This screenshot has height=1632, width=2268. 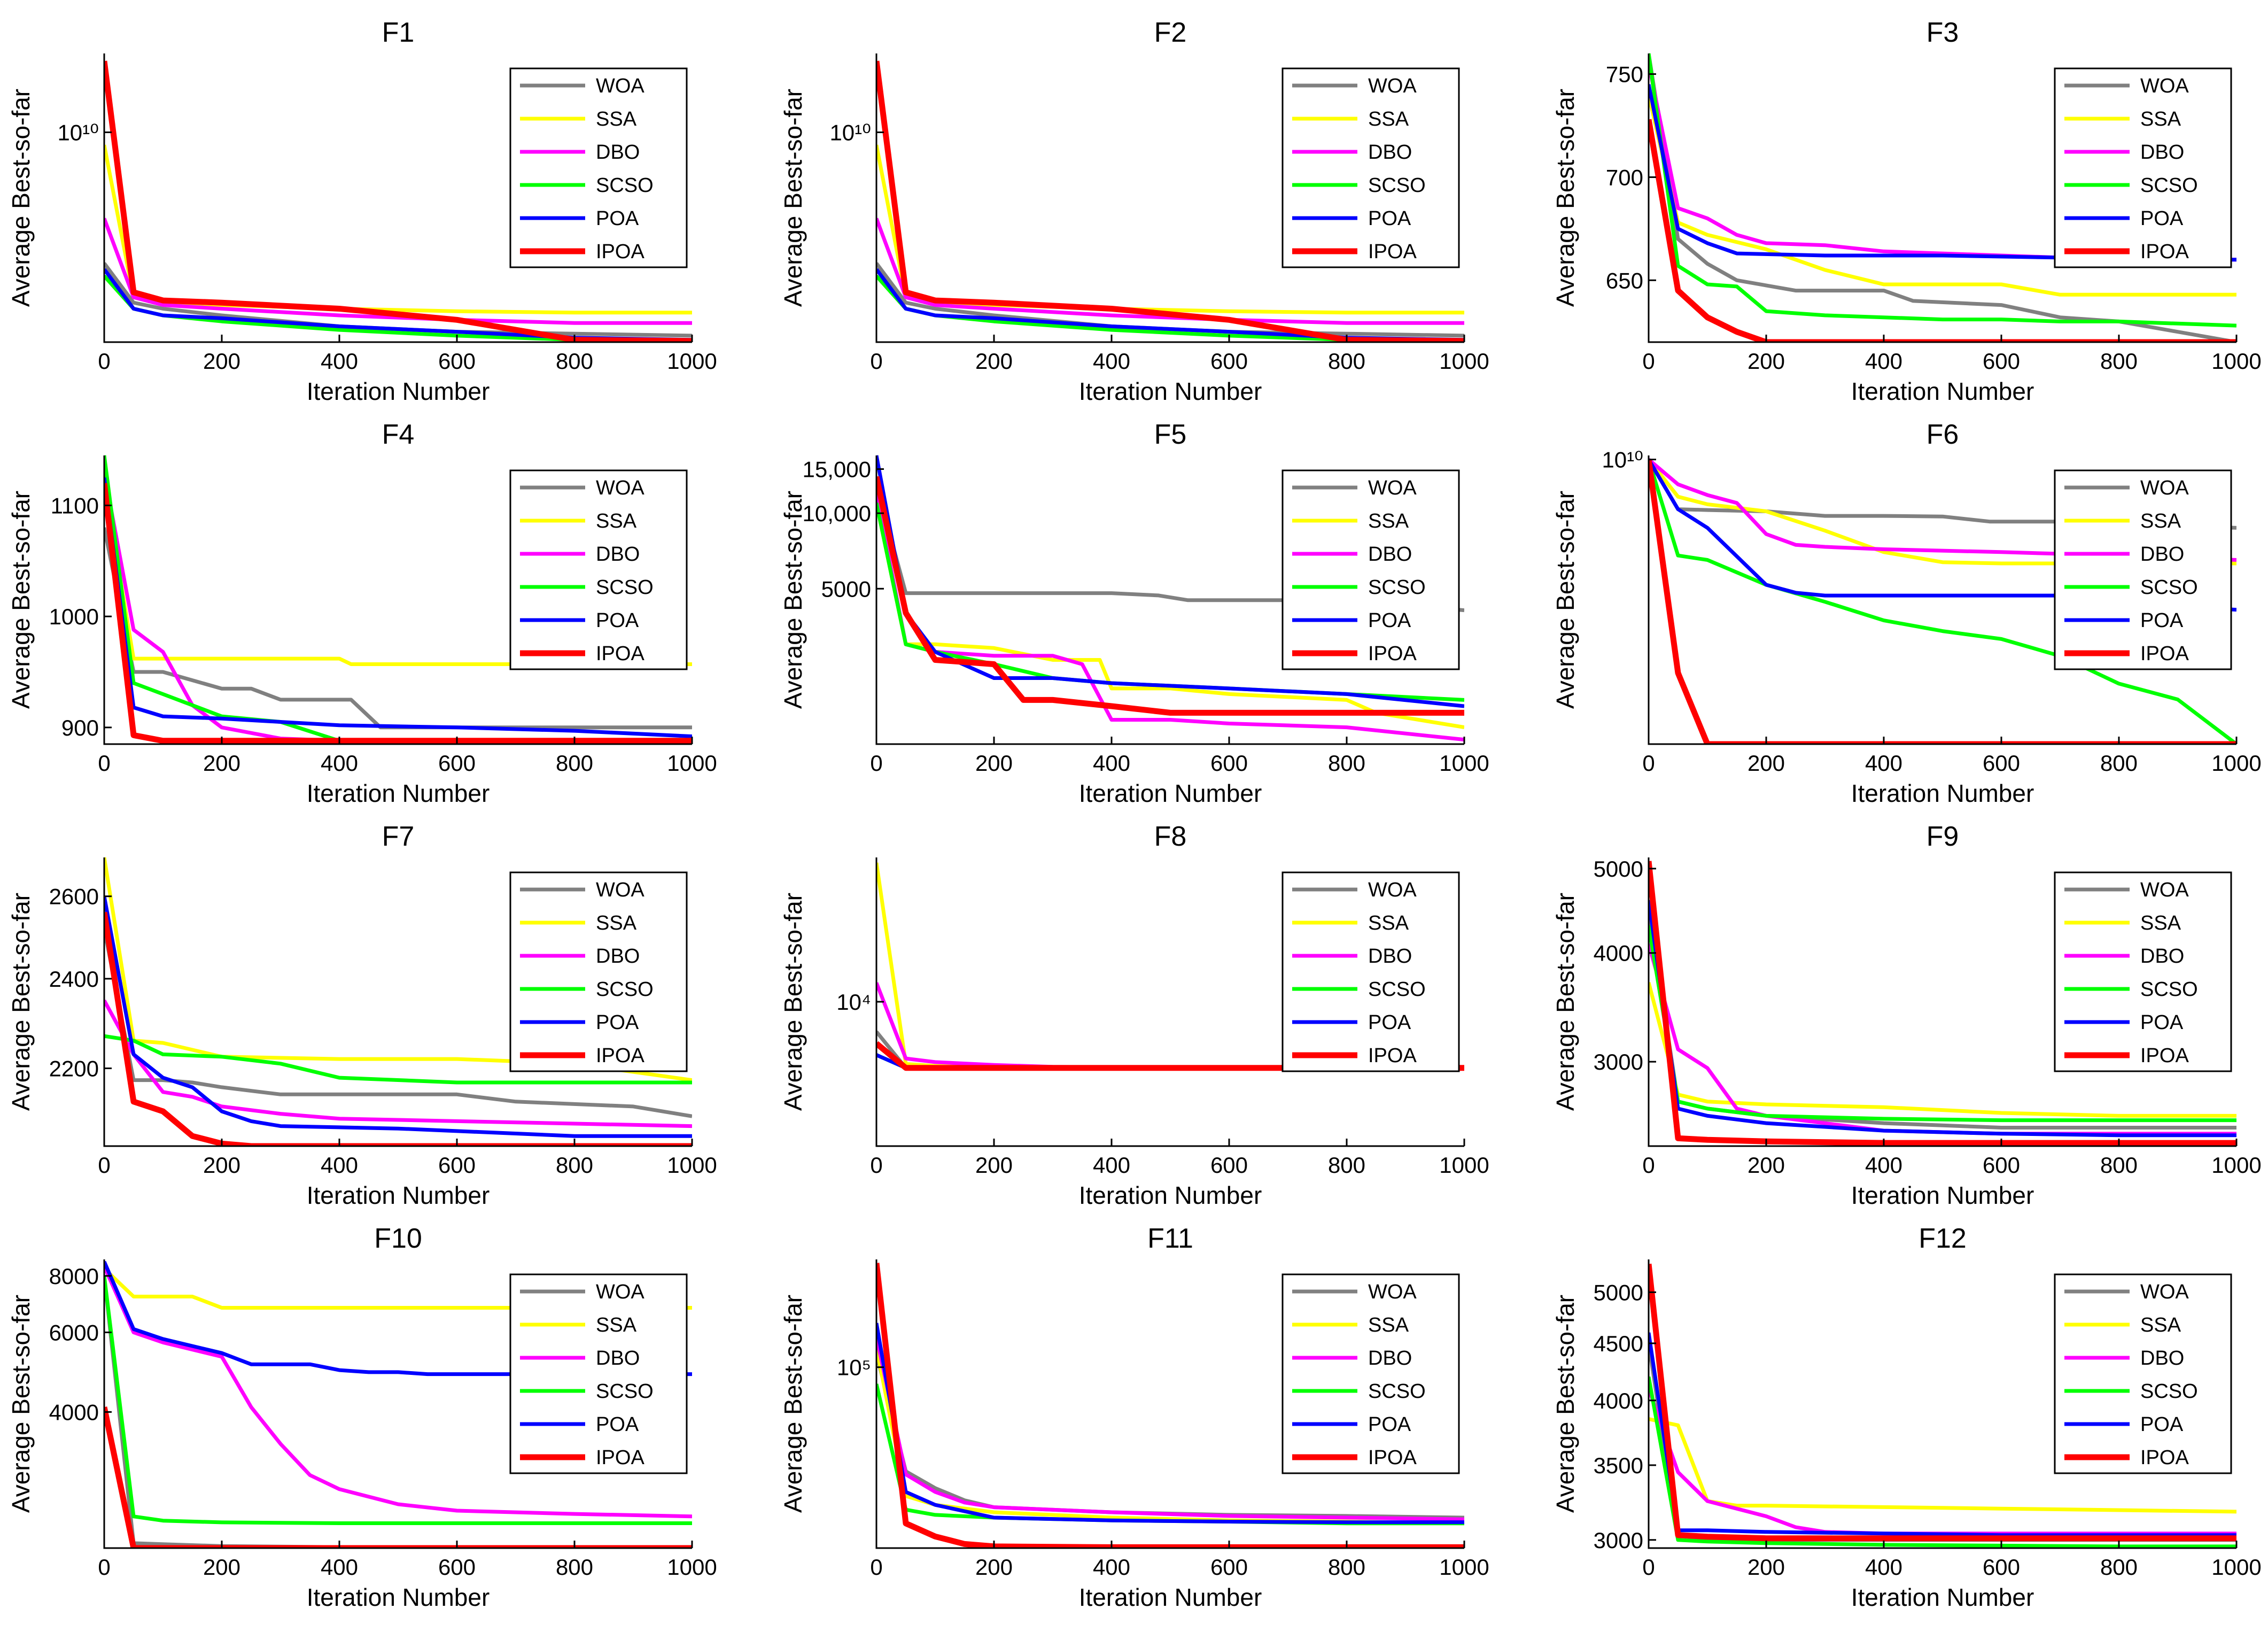 I want to click on y-tick-label: 10⁵, so click(x=854, y=1367).